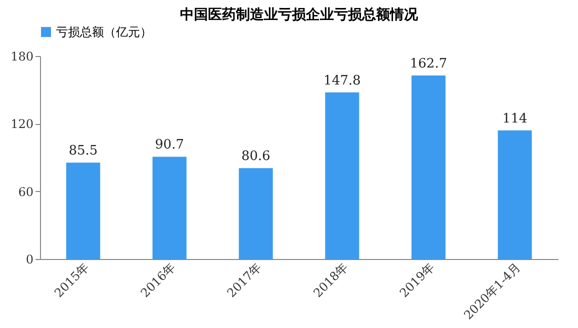  Describe the element at coordinates (22, 124) in the screenshot. I see `y-tick-label: 120` at that location.